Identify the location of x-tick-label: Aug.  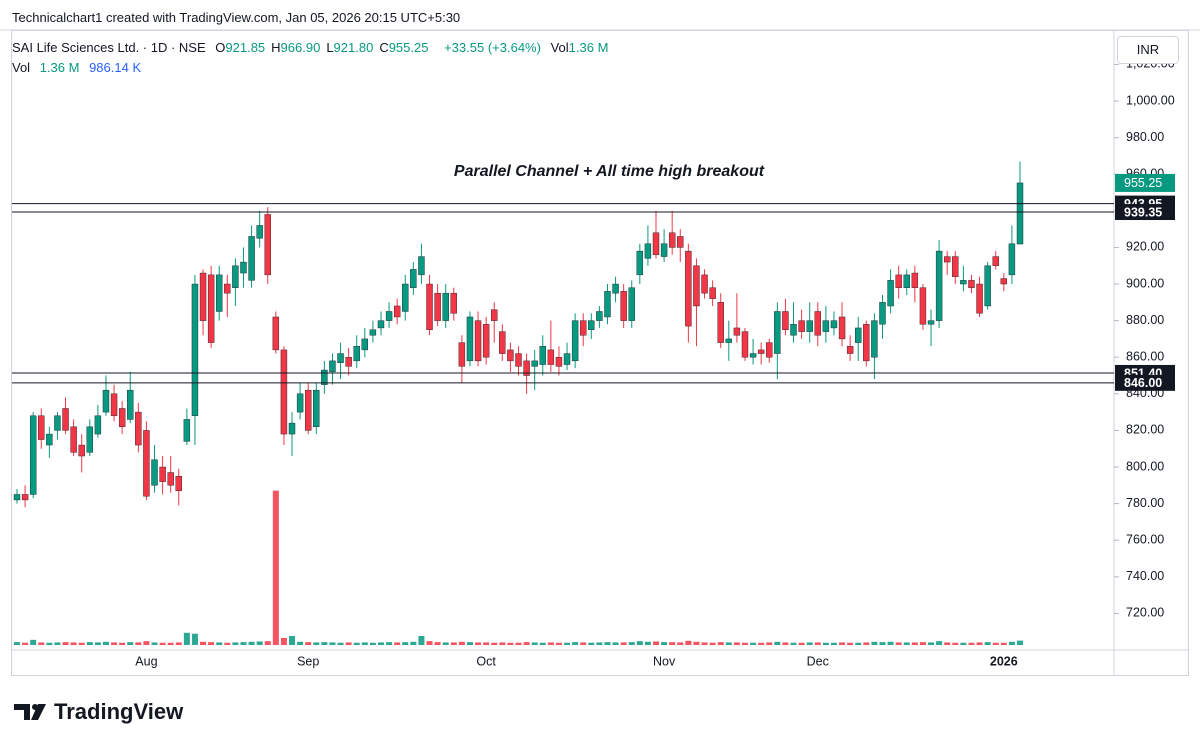
(146, 661).